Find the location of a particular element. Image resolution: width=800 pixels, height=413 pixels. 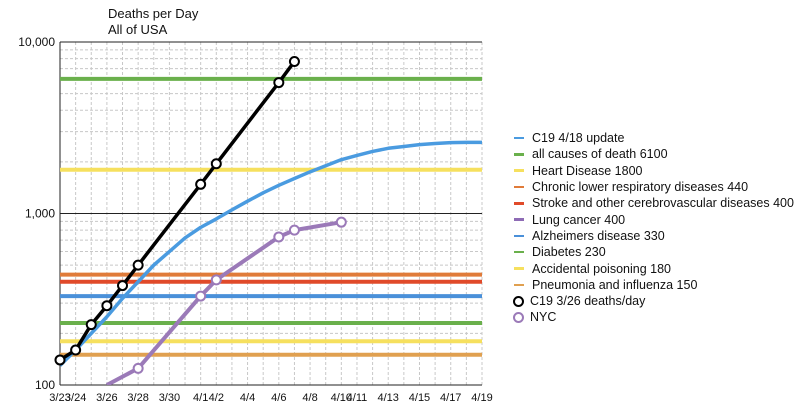

legend-label: Accidental poisoning 180 is located at coordinates (601, 268).